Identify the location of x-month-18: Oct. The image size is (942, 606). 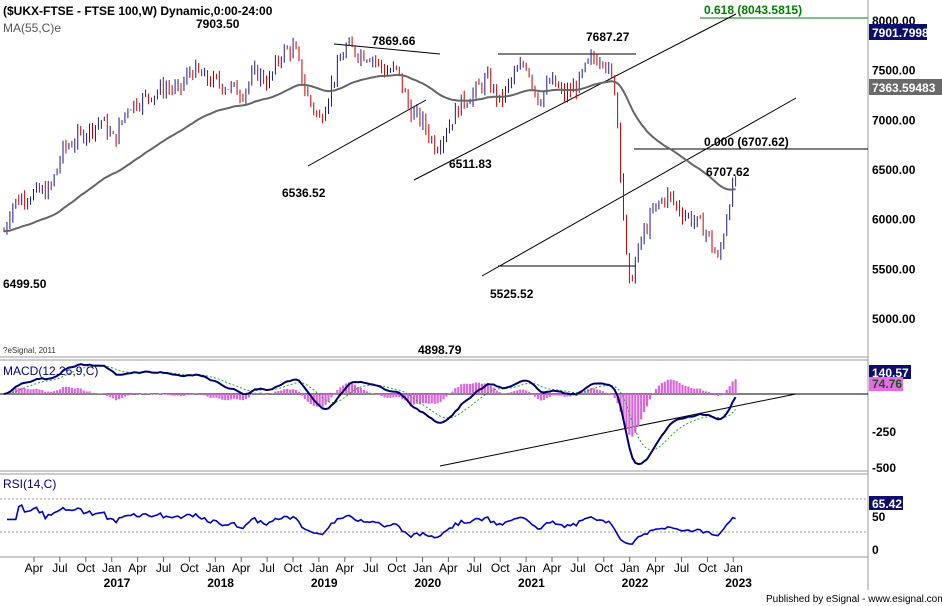
(500, 568).